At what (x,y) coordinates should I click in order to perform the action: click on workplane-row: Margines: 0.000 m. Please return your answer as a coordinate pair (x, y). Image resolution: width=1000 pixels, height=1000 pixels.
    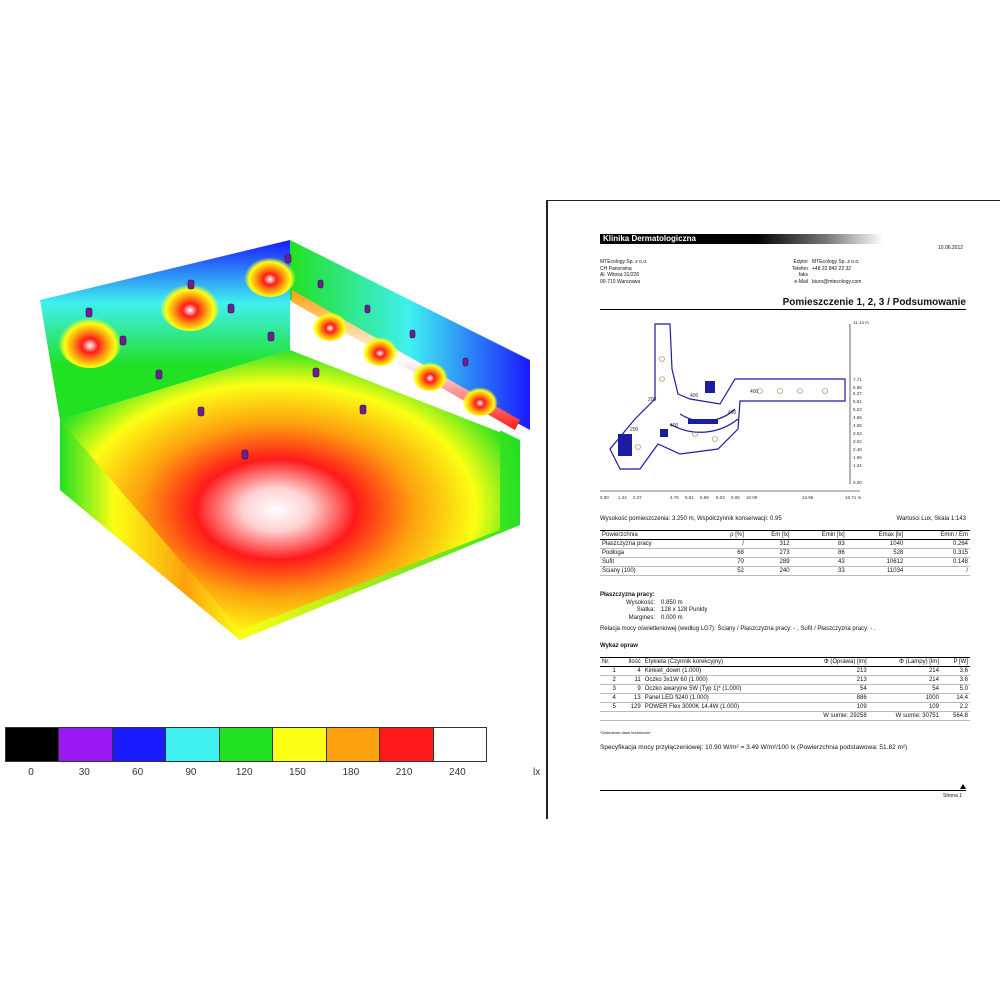
    Looking at the image, I should click on (653, 619).